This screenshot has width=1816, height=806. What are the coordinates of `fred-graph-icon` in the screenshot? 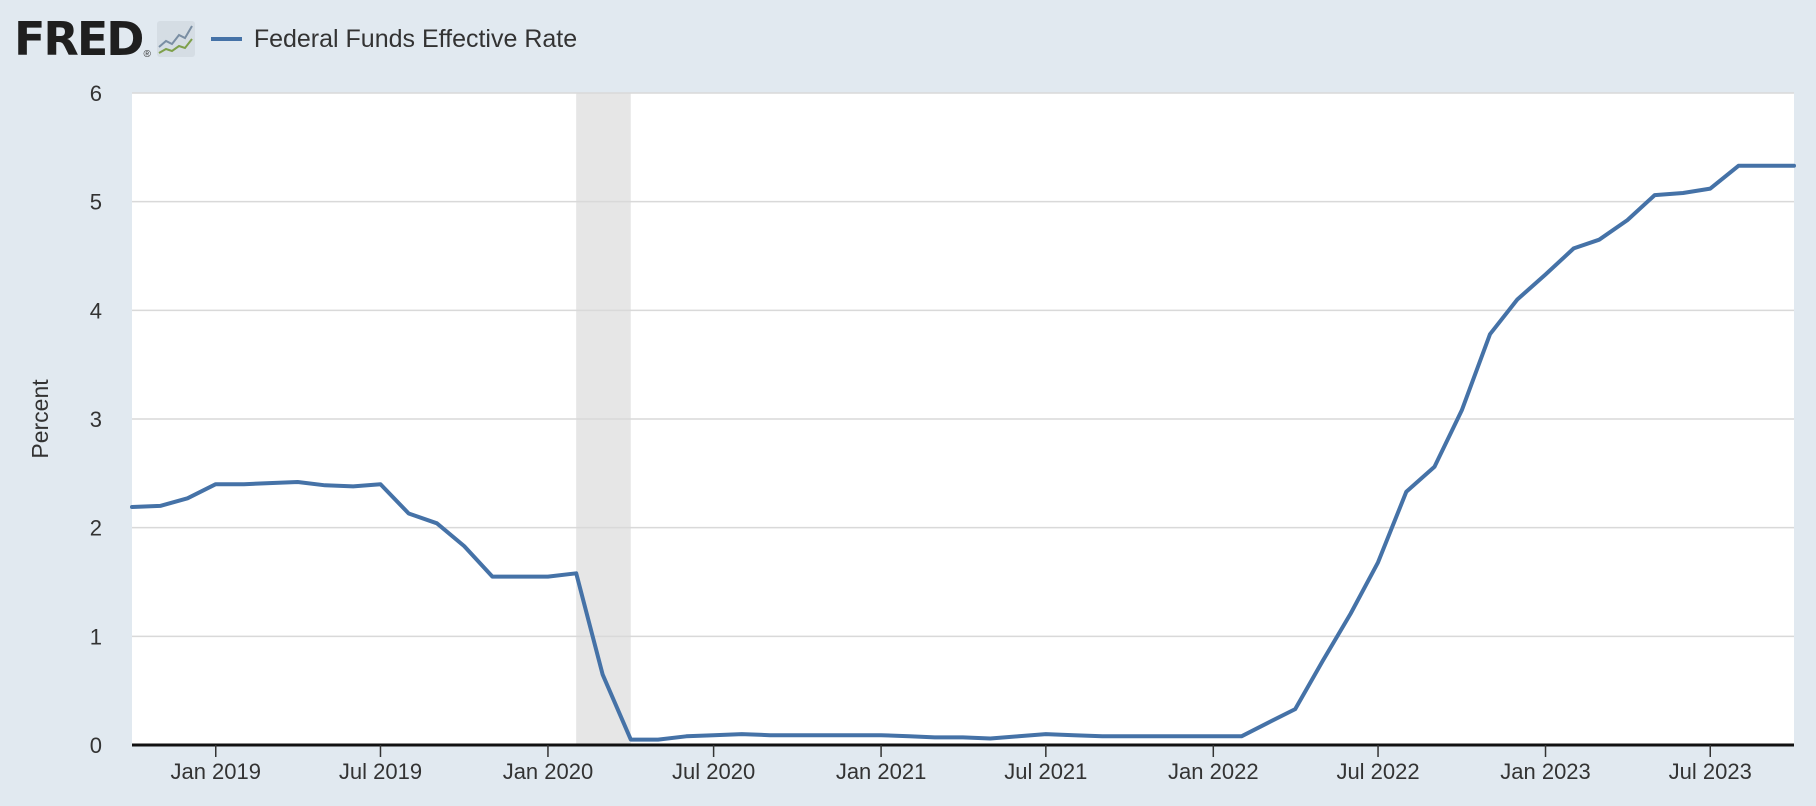 It's located at (175, 39).